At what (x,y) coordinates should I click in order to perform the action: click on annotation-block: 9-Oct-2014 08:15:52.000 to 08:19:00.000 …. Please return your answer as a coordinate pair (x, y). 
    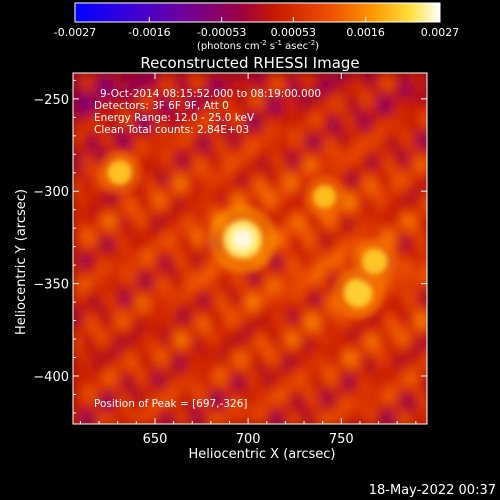
    Looking at the image, I should click on (207, 112).